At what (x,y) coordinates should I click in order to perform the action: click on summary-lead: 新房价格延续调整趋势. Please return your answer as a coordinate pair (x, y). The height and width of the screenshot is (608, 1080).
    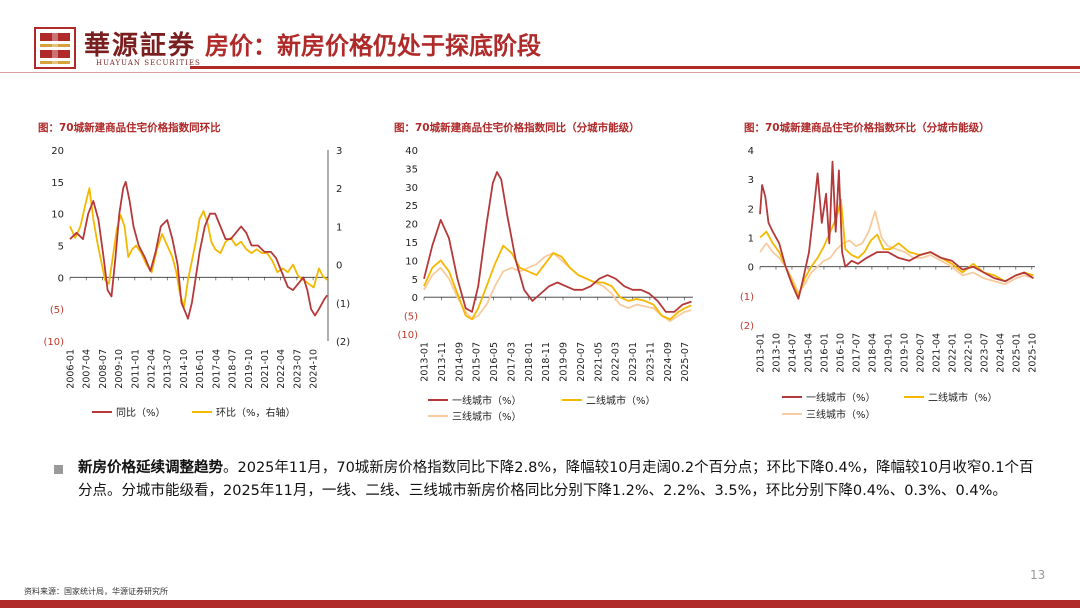
    Looking at the image, I should click on (150, 468).